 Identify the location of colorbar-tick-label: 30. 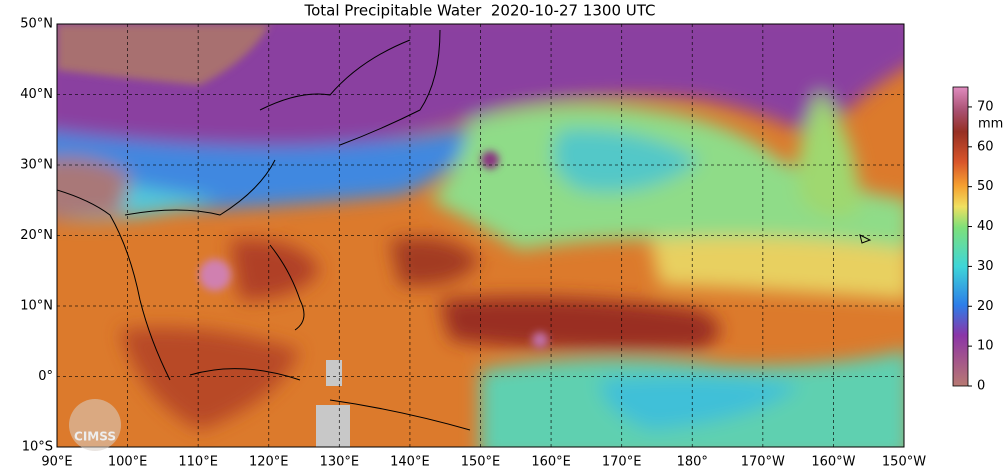
(985, 266).